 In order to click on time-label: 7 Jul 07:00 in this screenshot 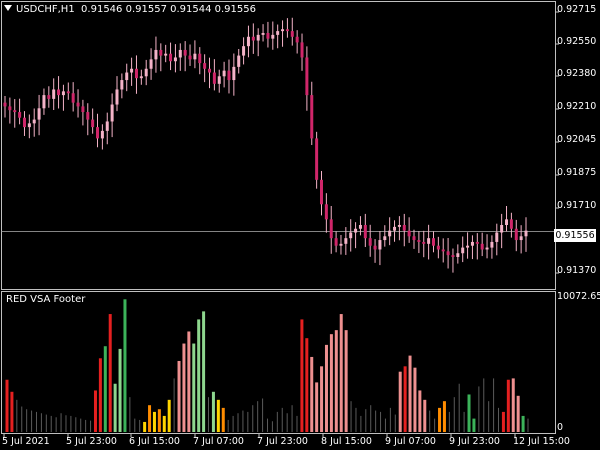, I will do `click(218, 441)`.